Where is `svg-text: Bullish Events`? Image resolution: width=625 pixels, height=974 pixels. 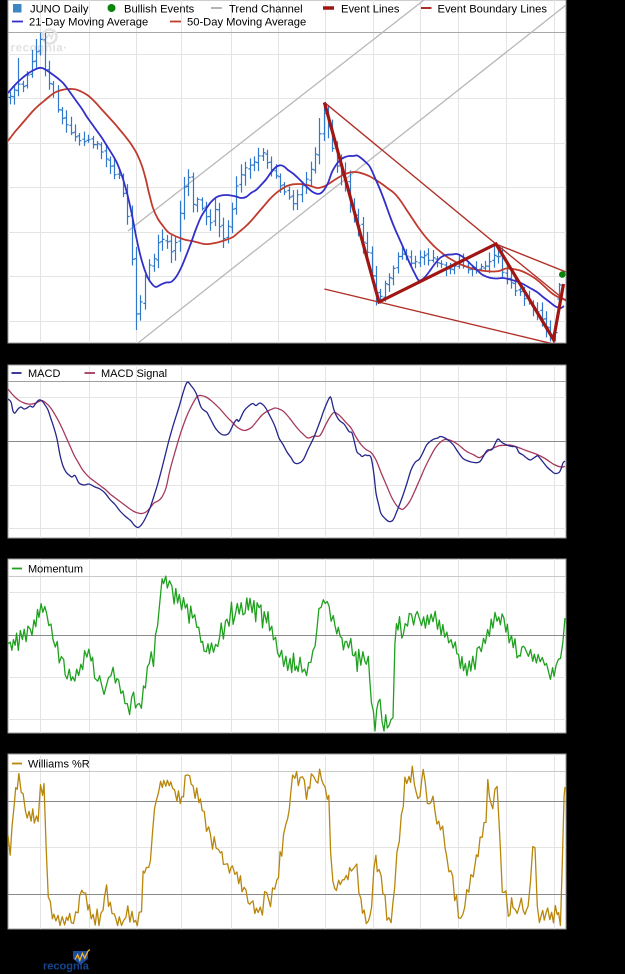
svg-text: Bullish Events is located at coordinates (159, 10).